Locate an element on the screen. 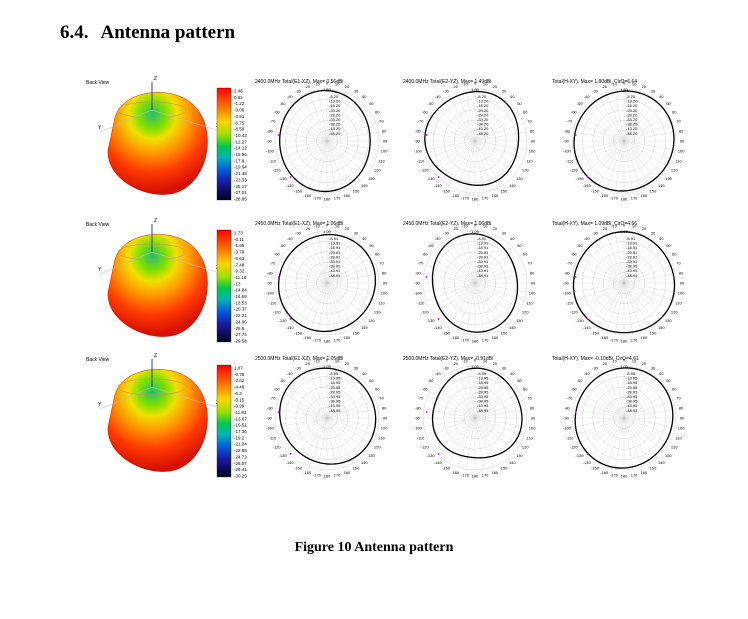 This screenshot has width=748, height=619. polar-angle-label: 20 is located at coordinates (495, 228).